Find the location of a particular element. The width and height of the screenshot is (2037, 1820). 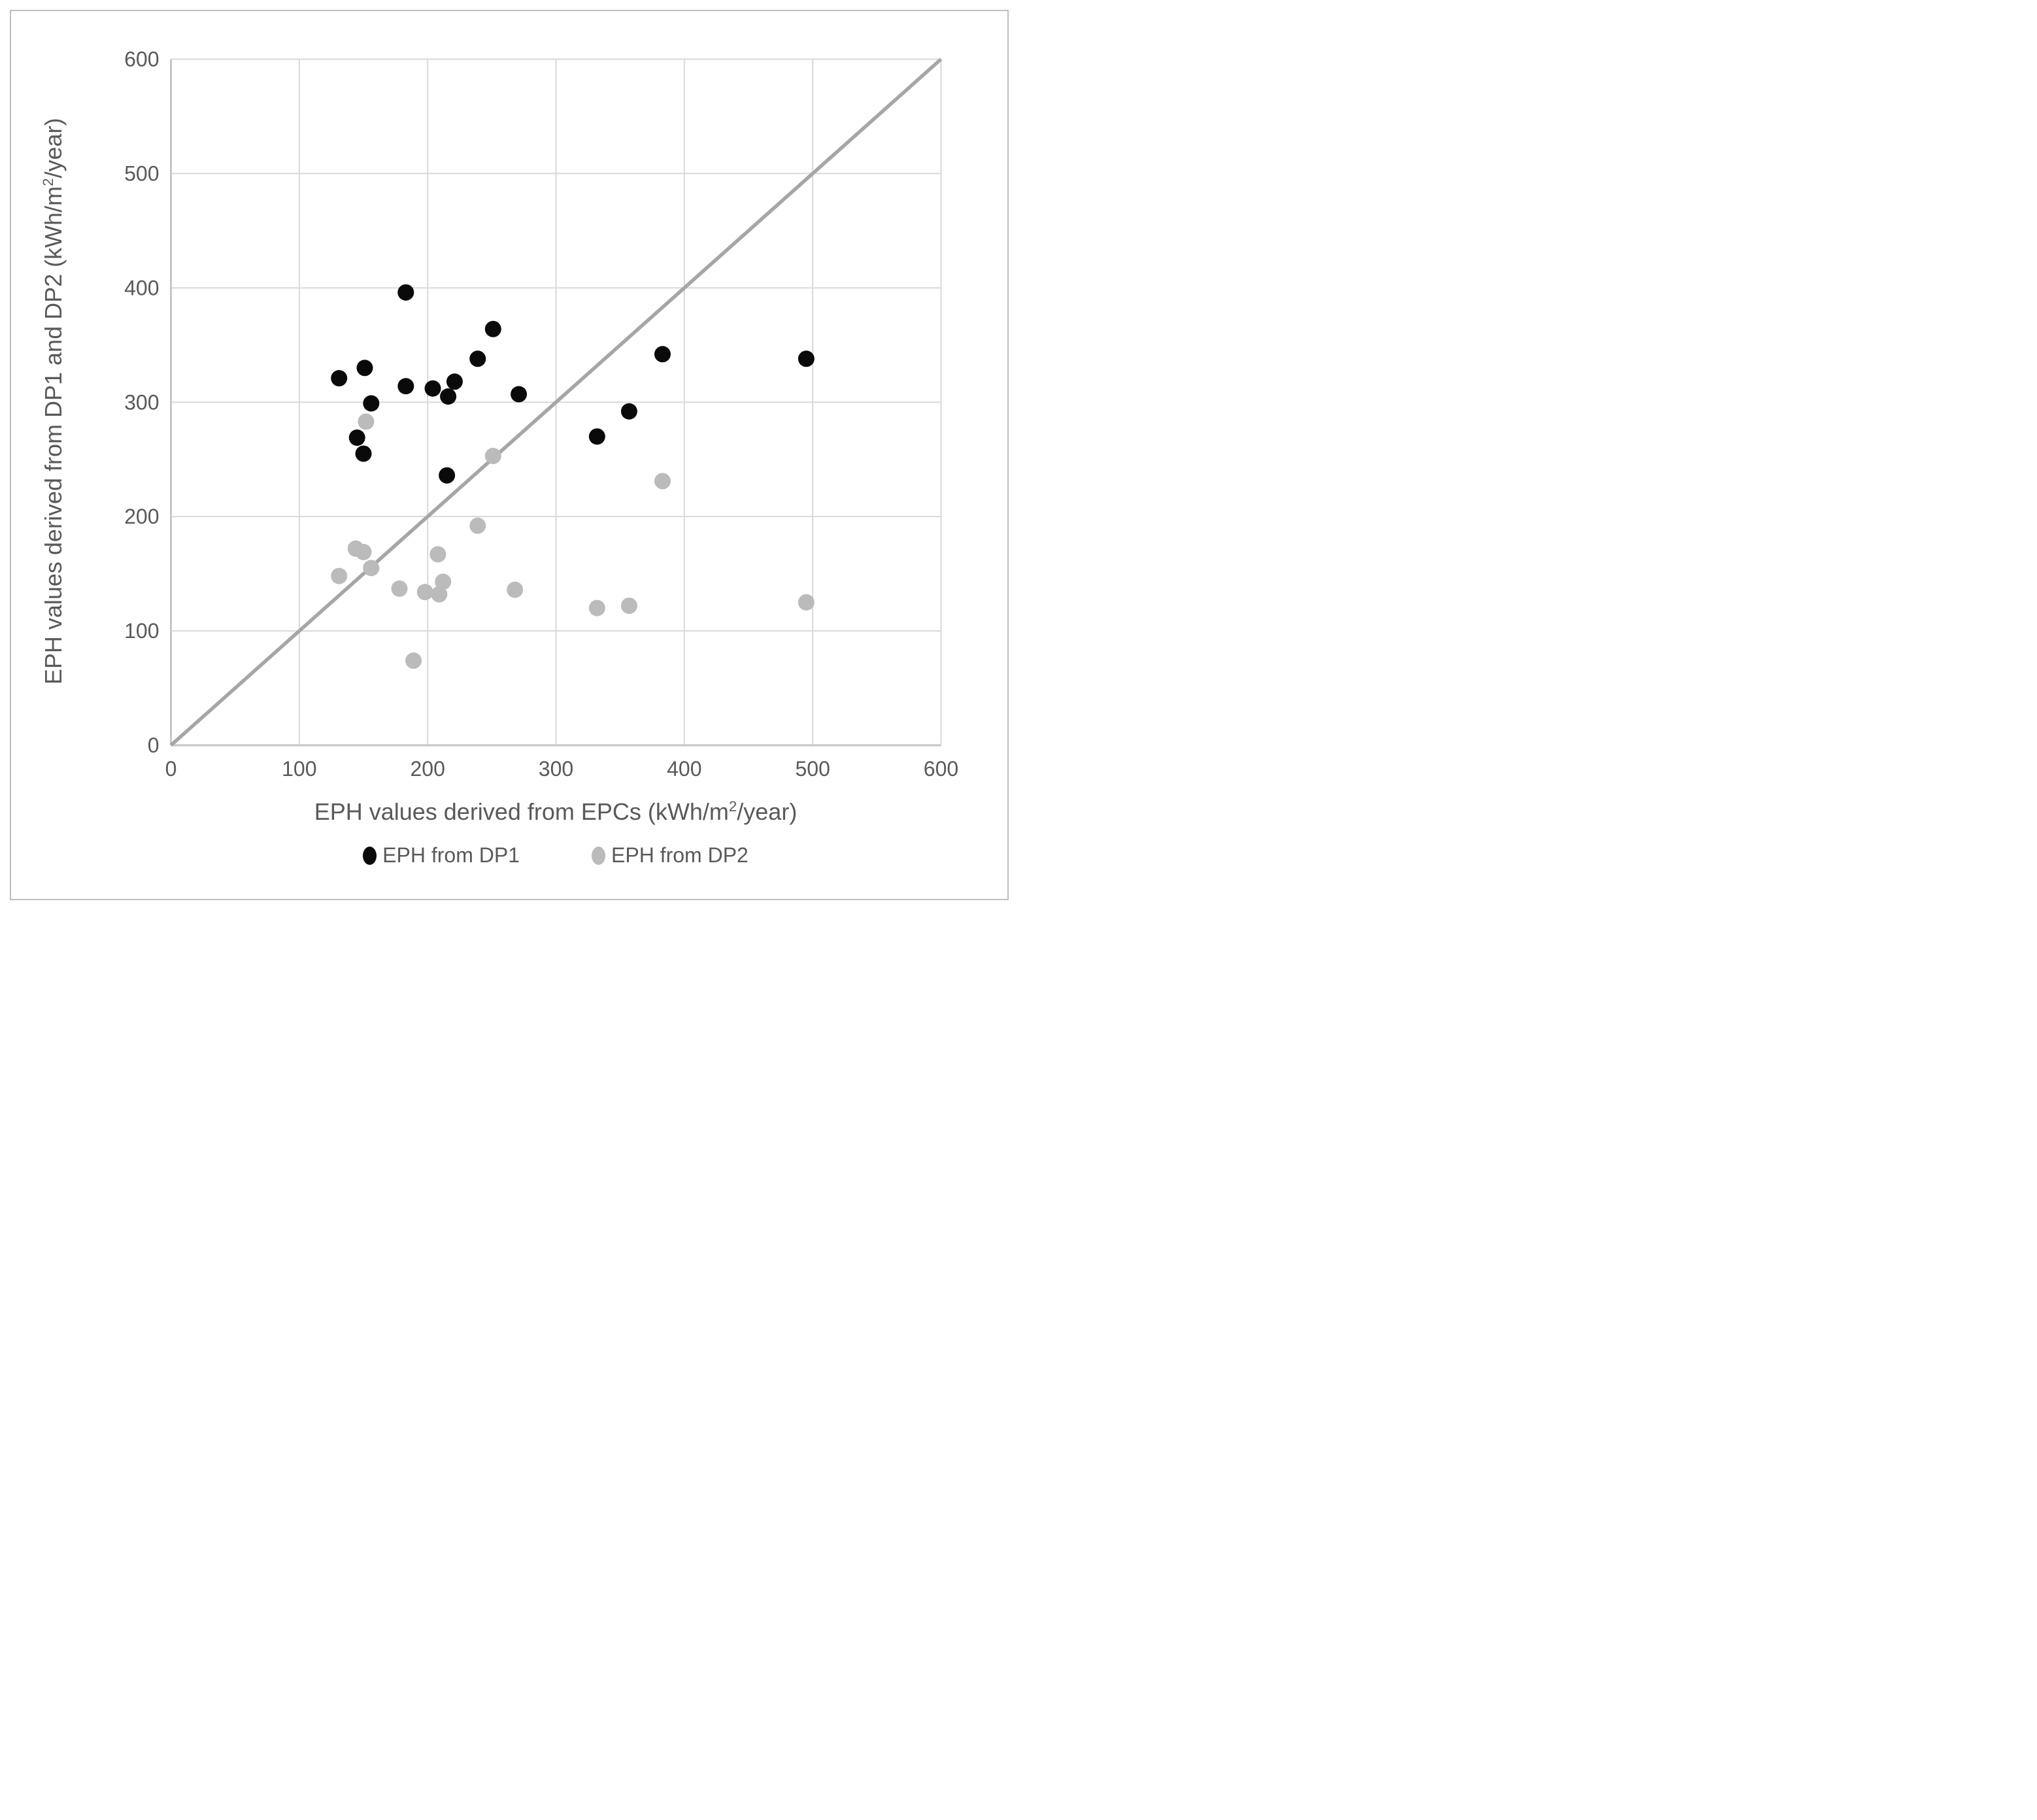

y-tick-label: 400 is located at coordinates (141, 287).